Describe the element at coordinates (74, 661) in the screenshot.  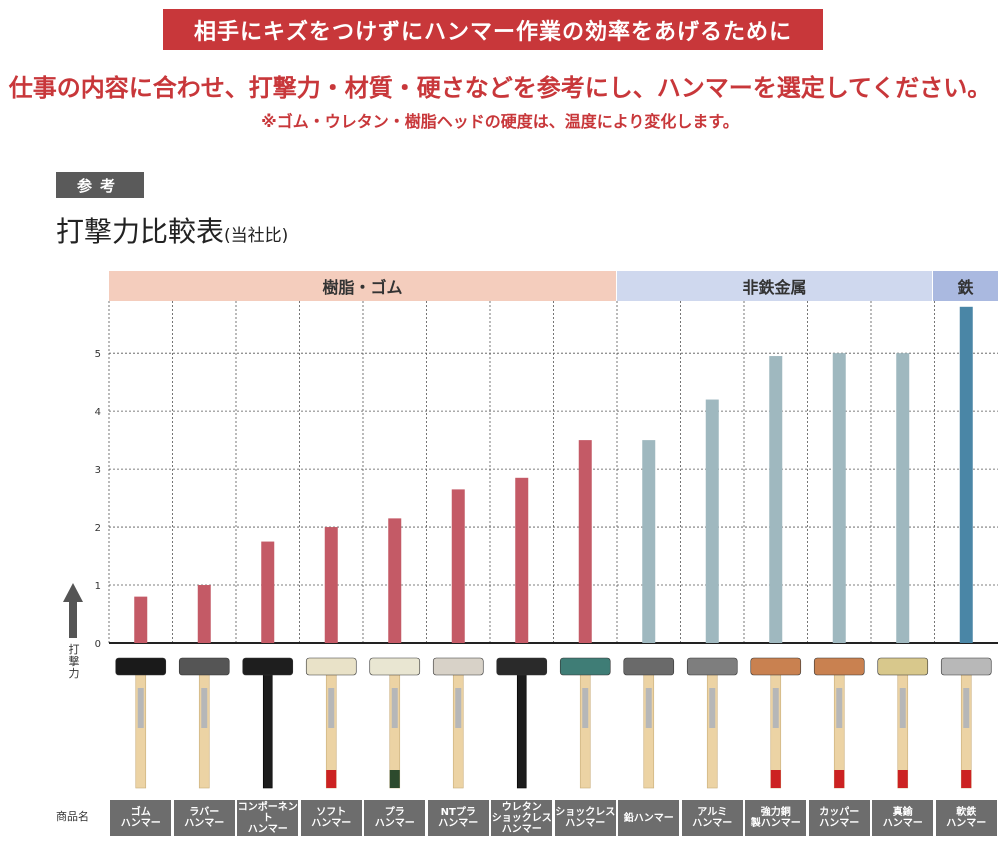
I see `y-axis-label: 打撃力` at that location.